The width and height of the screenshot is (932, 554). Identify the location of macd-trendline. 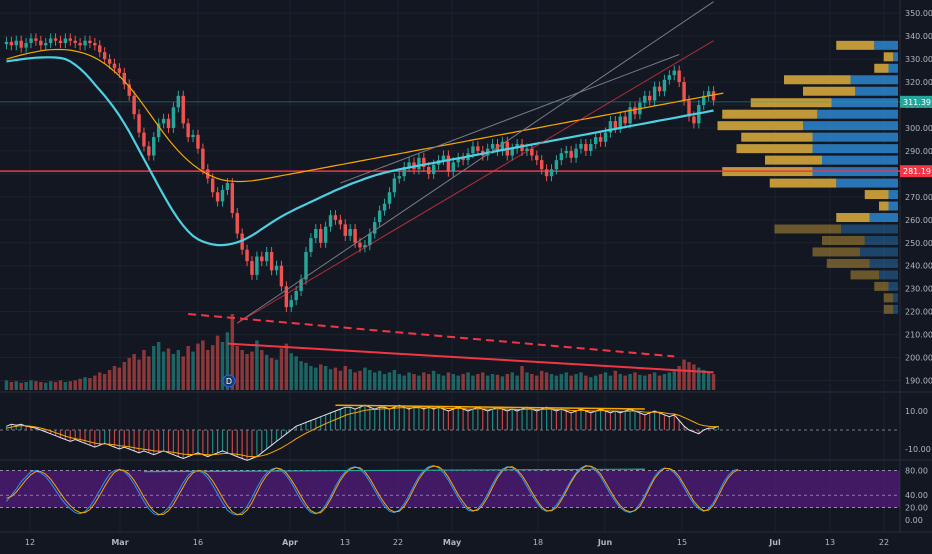
(490, 407).